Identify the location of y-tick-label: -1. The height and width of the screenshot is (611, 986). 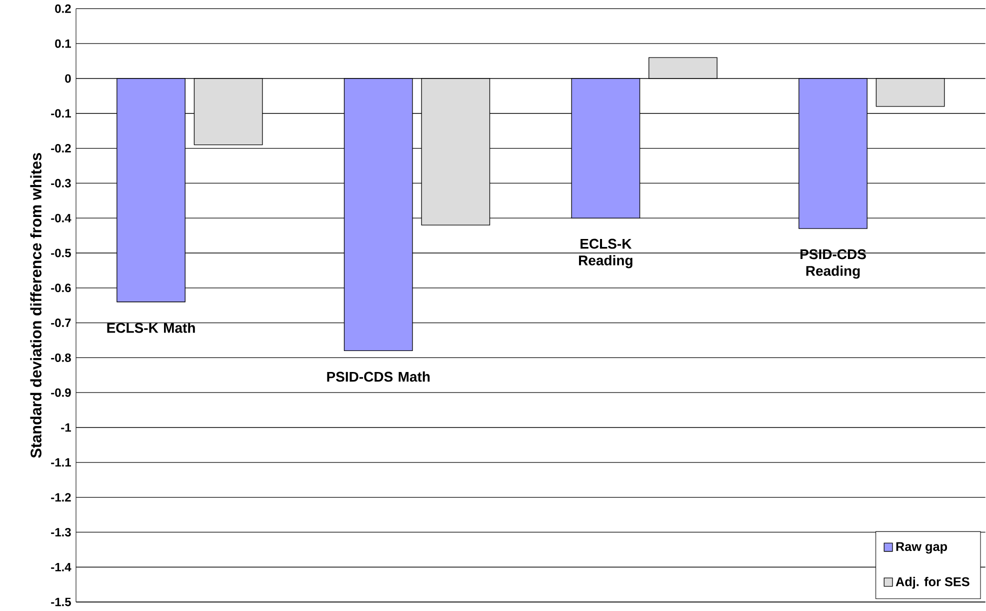
(66, 428).